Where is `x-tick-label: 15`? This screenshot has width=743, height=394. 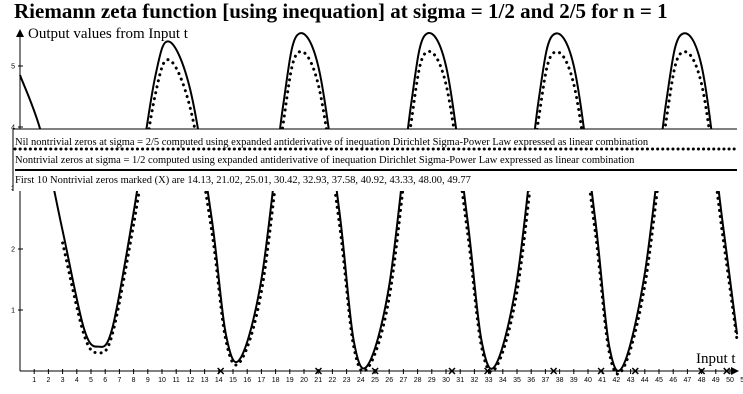
x-tick-label: 15 is located at coordinates (233, 380).